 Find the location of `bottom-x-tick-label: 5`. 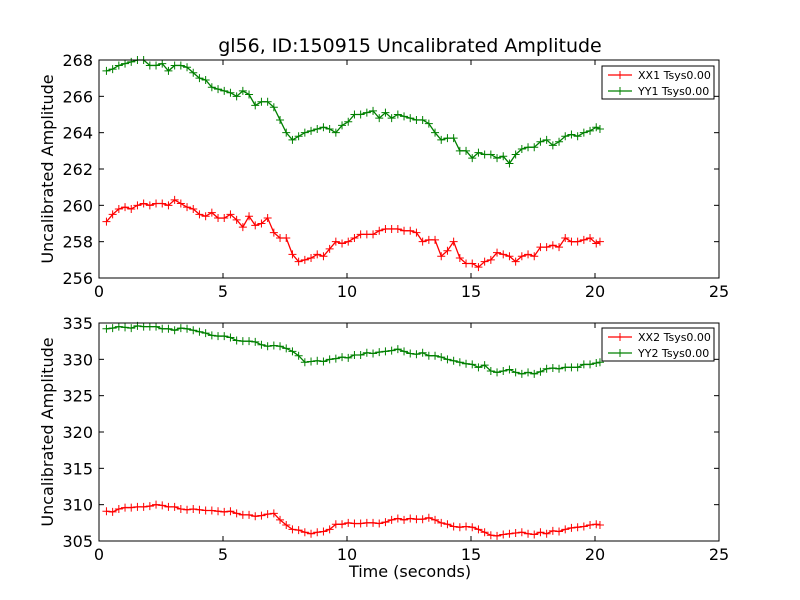

bottom-x-tick-label: 5 is located at coordinates (223, 554).